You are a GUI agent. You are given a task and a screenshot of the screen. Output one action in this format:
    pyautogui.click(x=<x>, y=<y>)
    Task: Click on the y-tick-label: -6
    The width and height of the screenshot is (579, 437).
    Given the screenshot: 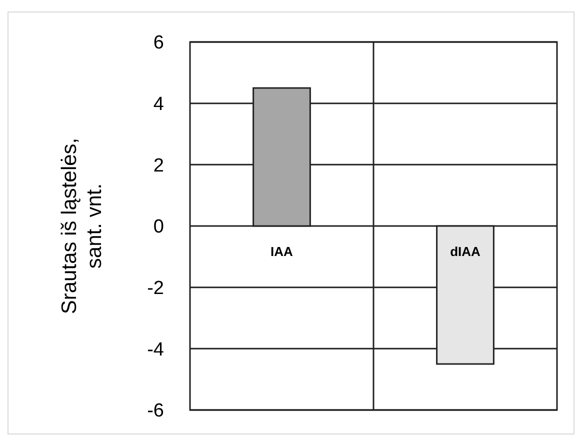 What is the action you would take?
    pyautogui.click(x=155, y=411)
    